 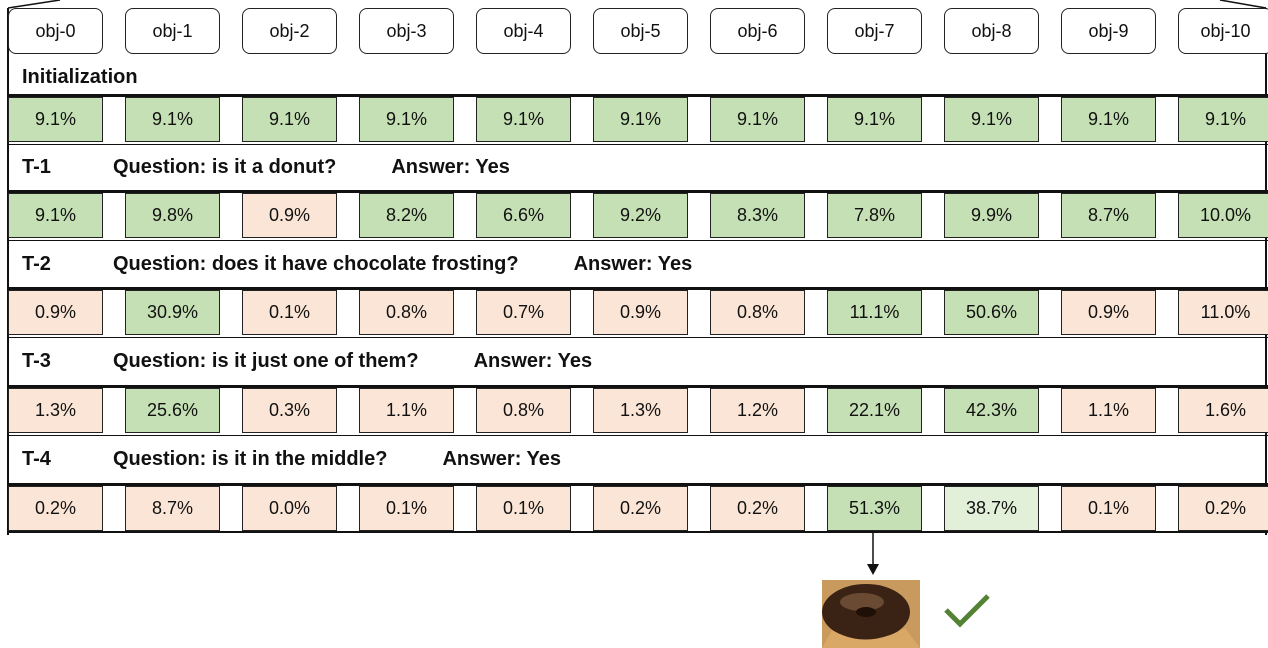 What do you see at coordinates (640, 31) in the screenshot?
I see `object-box: obj-5` at bounding box center [640, 31].